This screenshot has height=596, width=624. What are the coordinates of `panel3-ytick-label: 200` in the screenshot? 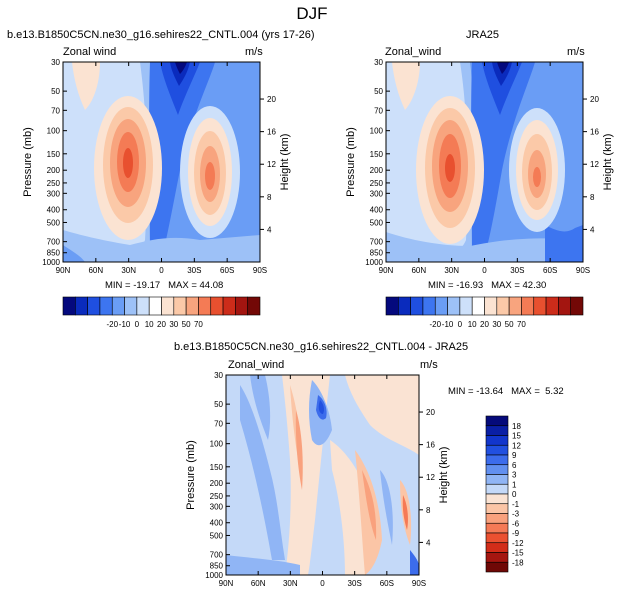 It's located at (217, 483).